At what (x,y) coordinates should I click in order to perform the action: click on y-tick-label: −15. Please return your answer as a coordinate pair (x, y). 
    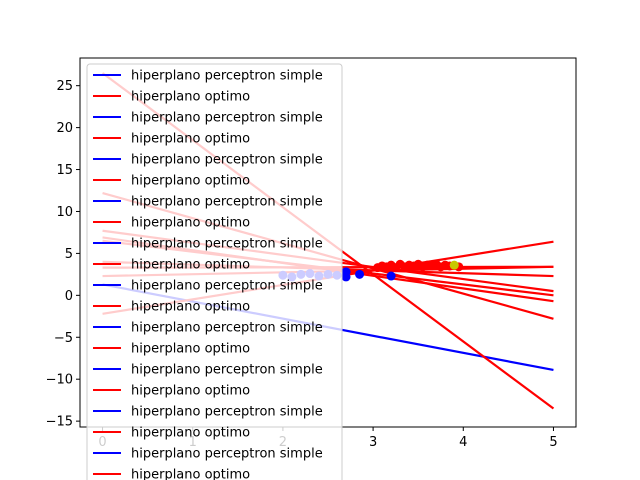
    Looking at the image, I should click on (59, 422).